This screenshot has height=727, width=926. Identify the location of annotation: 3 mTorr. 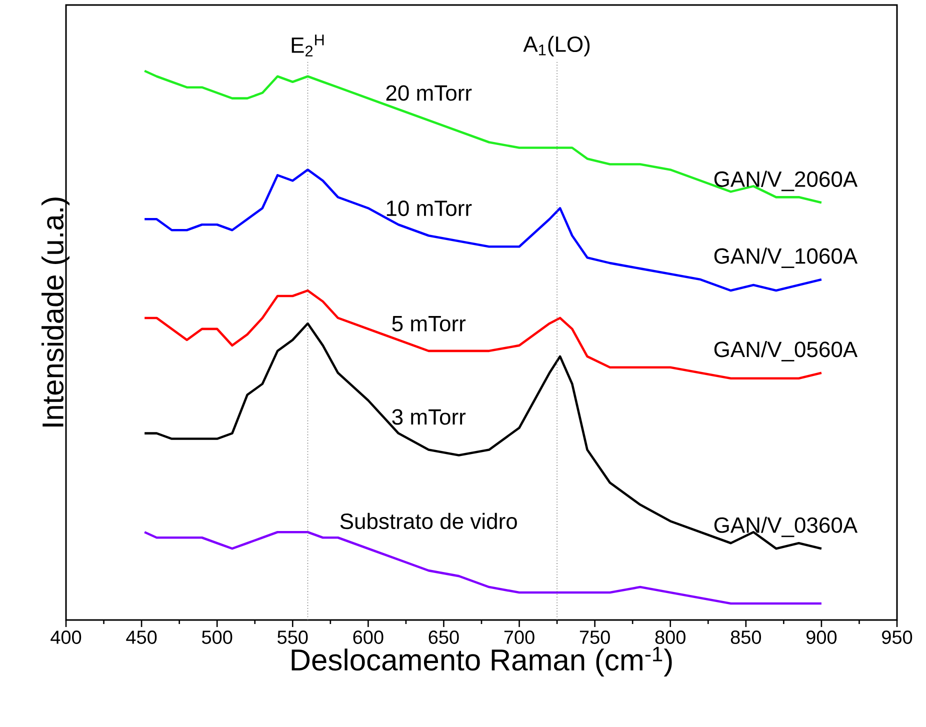
(429, 417).